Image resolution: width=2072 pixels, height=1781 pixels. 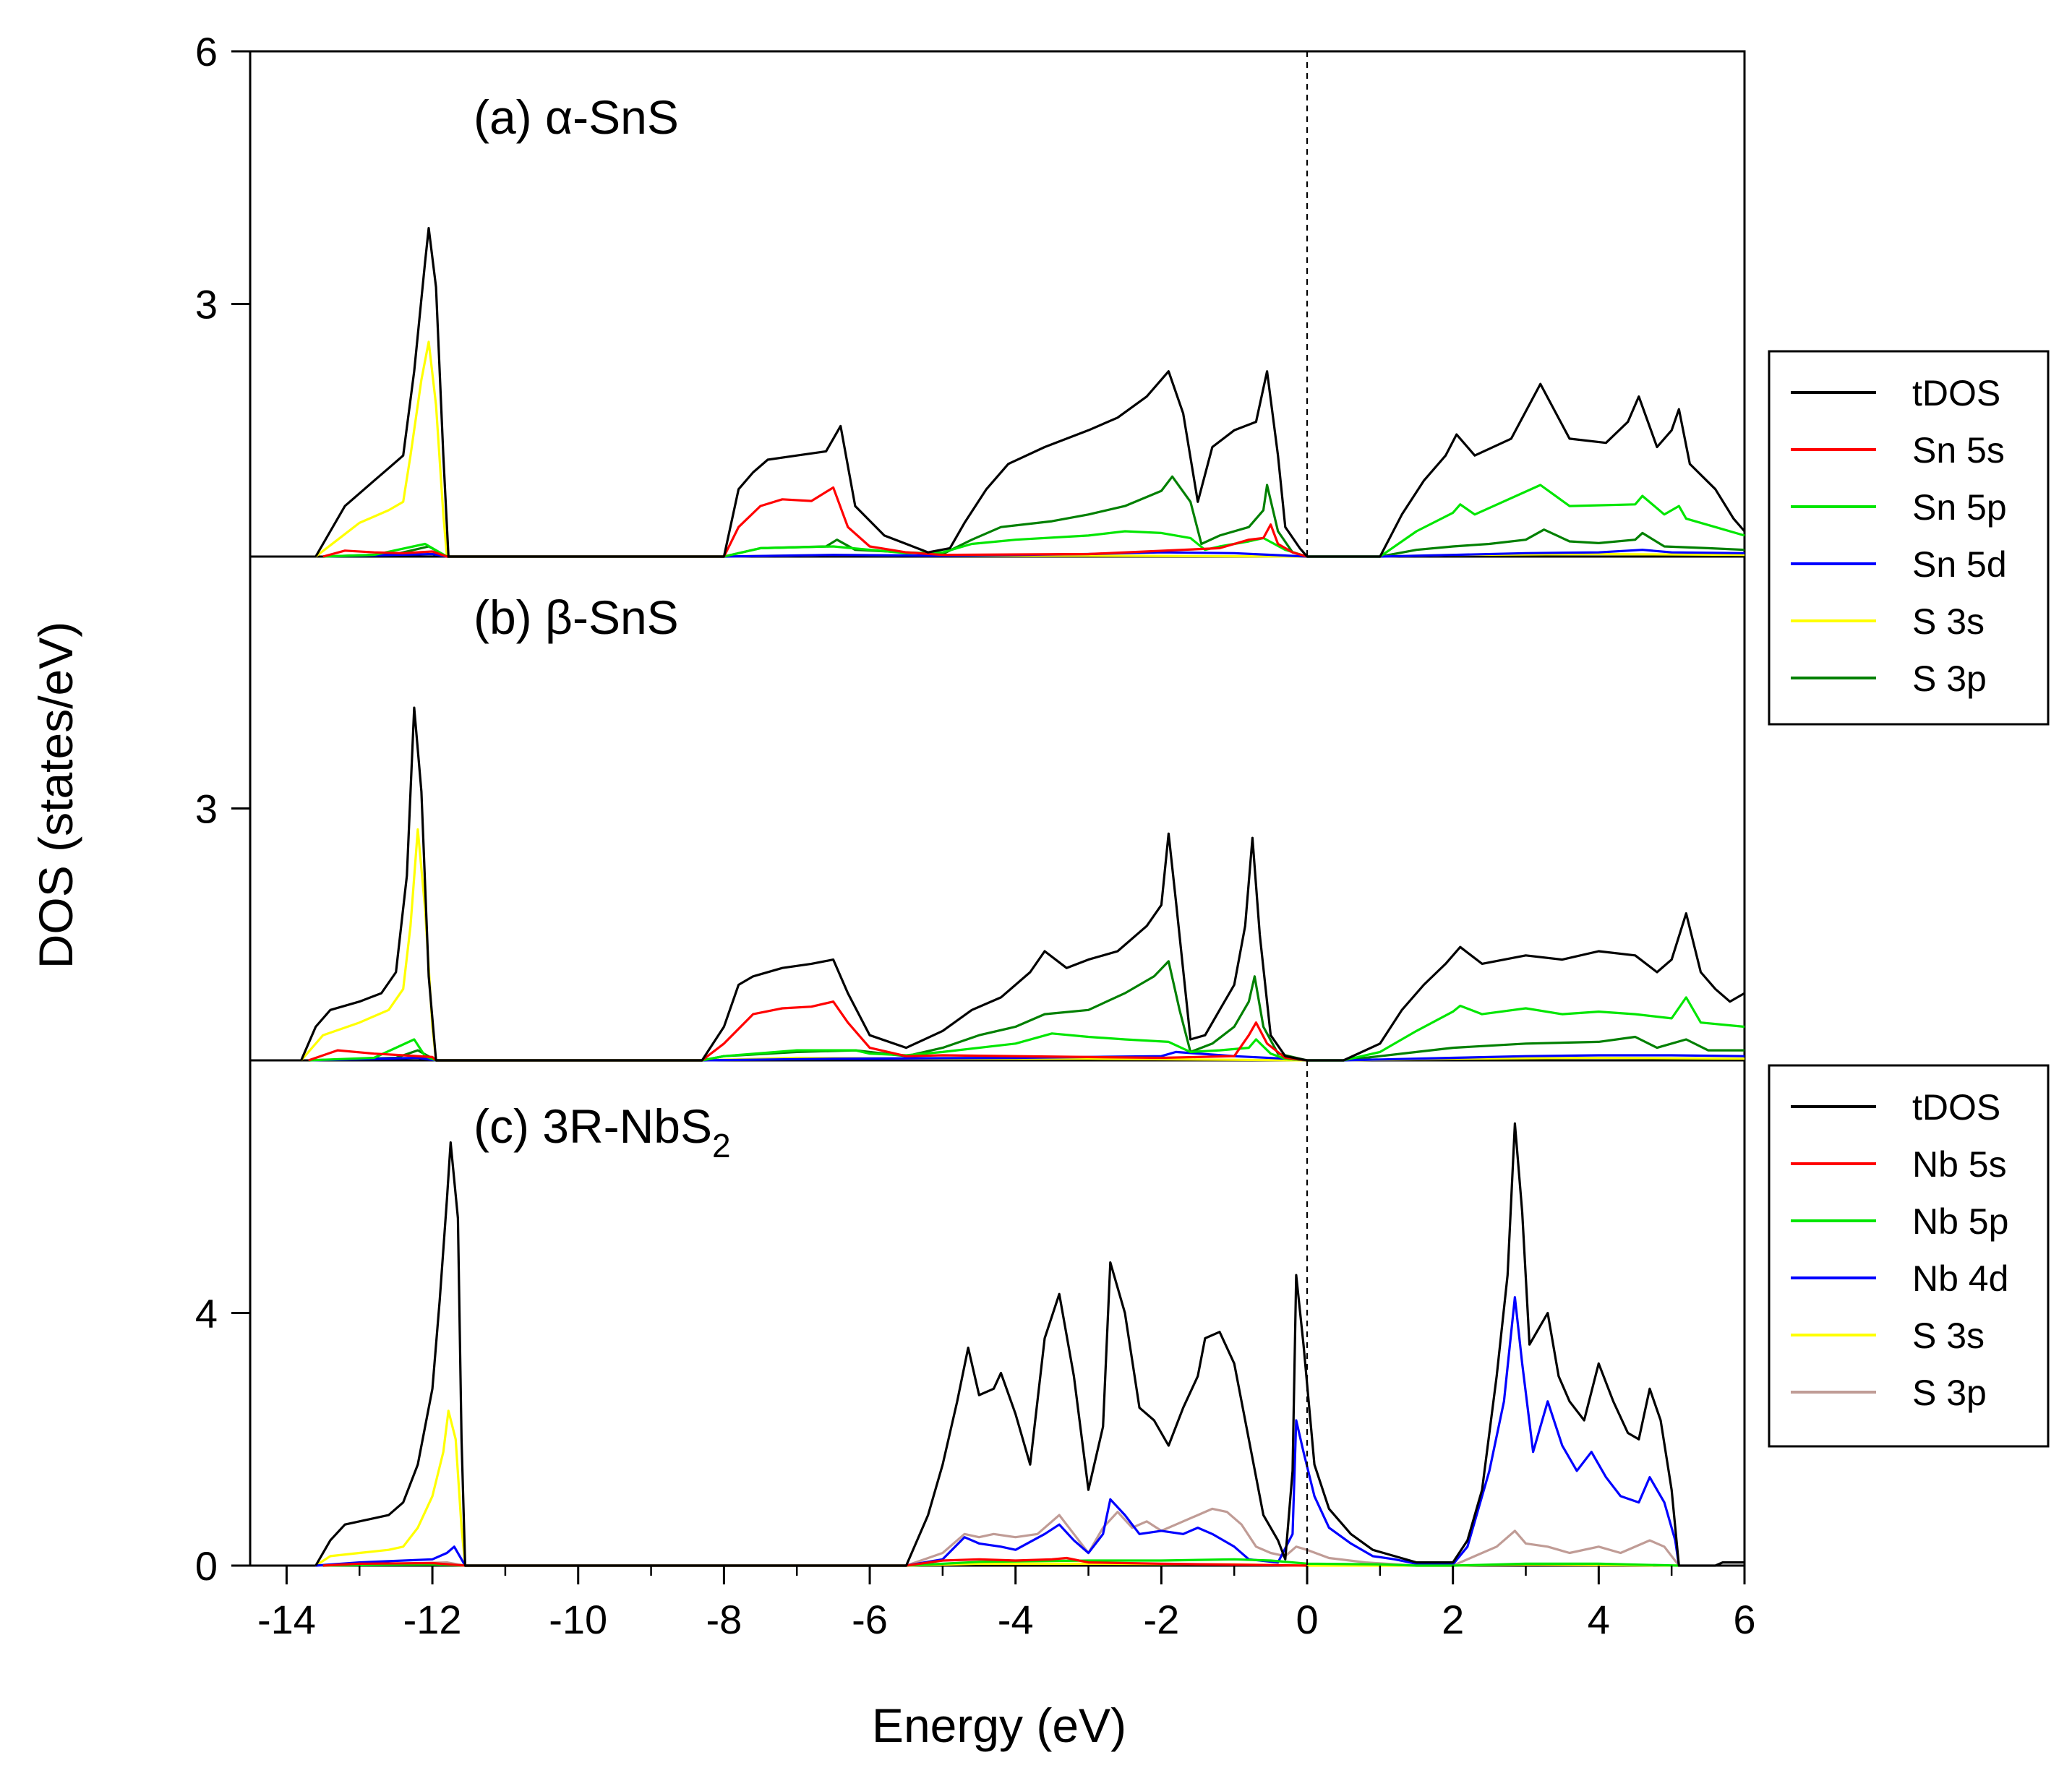 What do you see at coordinates (603, 1131) in the screenshot?
I see `panel-c-title: (c) 3R-NbS2` at bounding box center [603, 1131].